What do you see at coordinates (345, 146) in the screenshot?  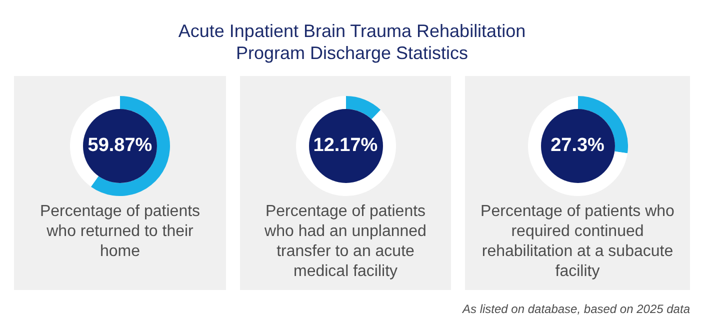 I see `data-label: 12.17%` at bounding box center [345, 146].